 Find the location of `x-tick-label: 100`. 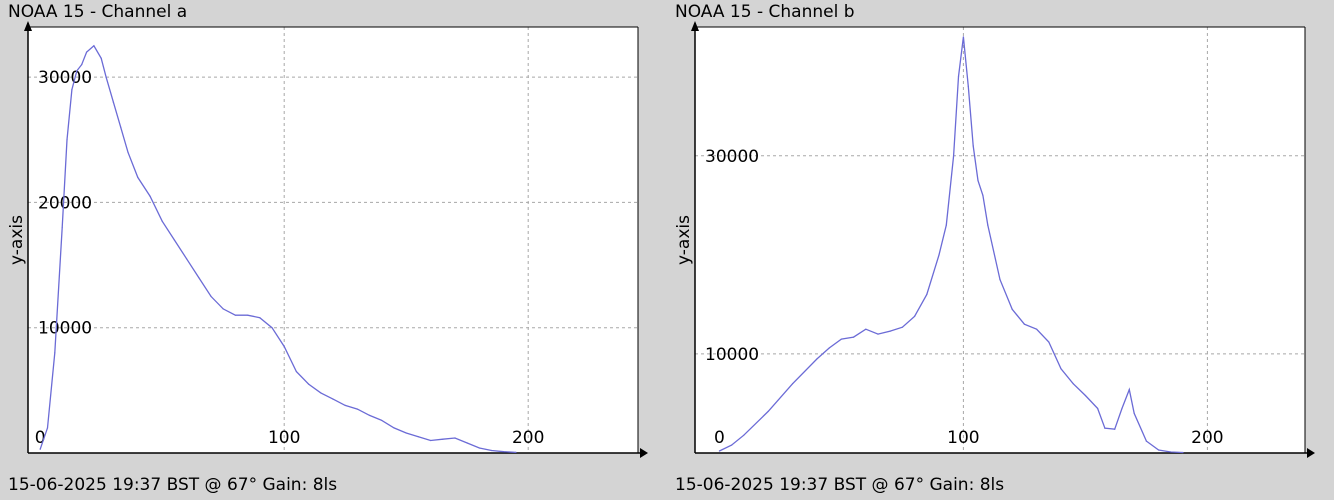

x-tick-label: 100 is located at coordinates (284, 438).